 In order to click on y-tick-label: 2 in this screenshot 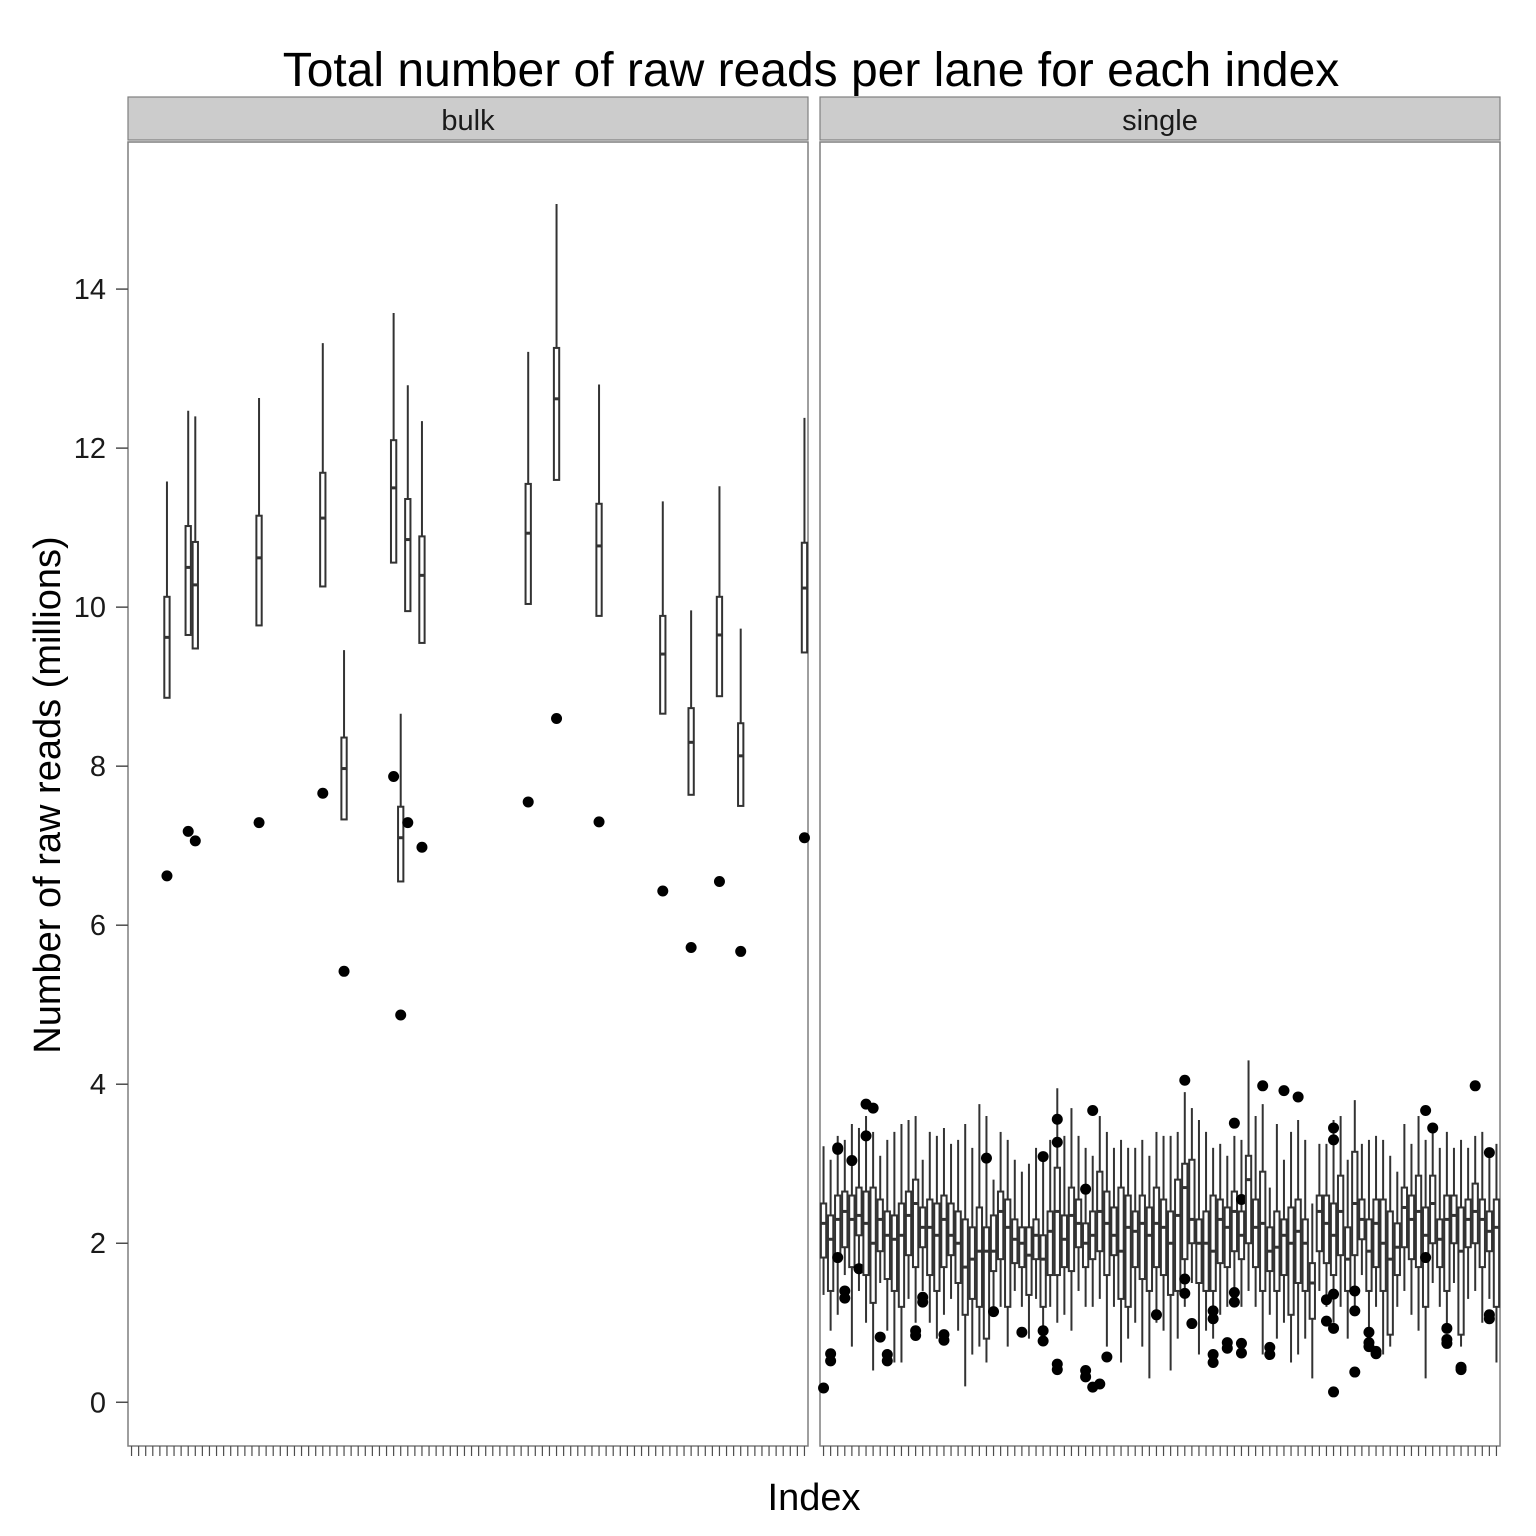, I will do `click(98, 1244)`.